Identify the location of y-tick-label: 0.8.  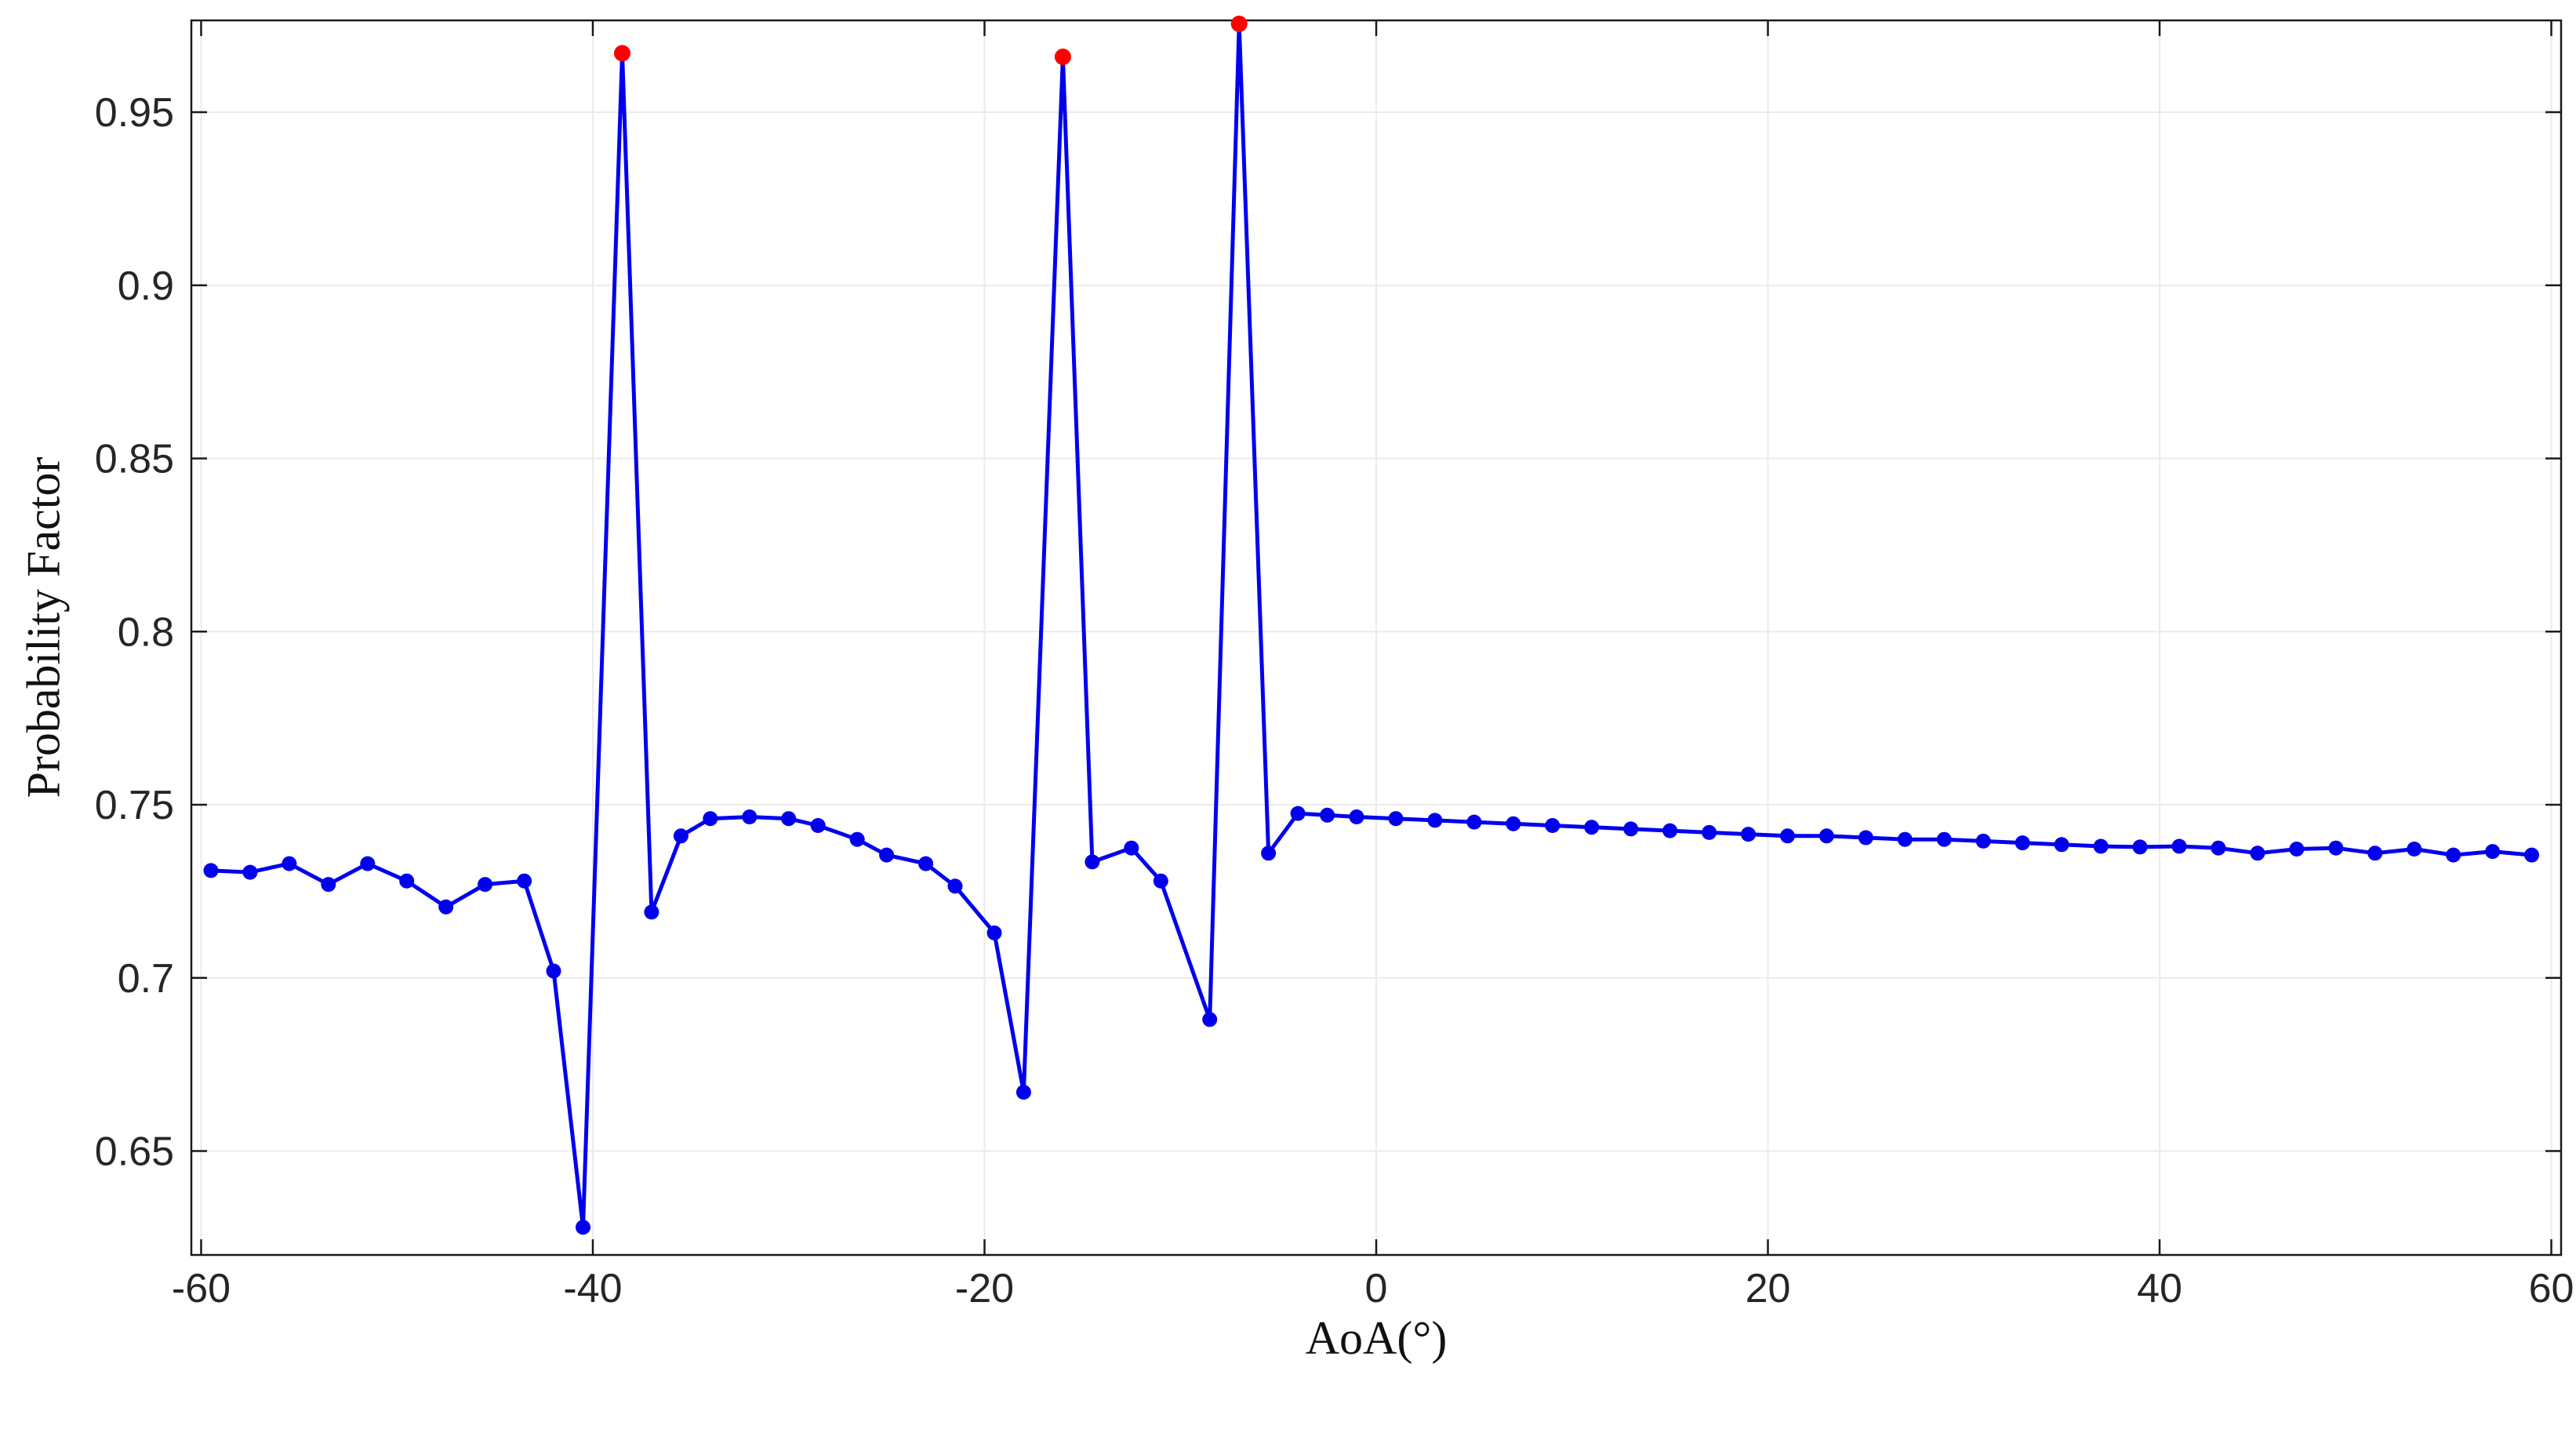
(146, 632).